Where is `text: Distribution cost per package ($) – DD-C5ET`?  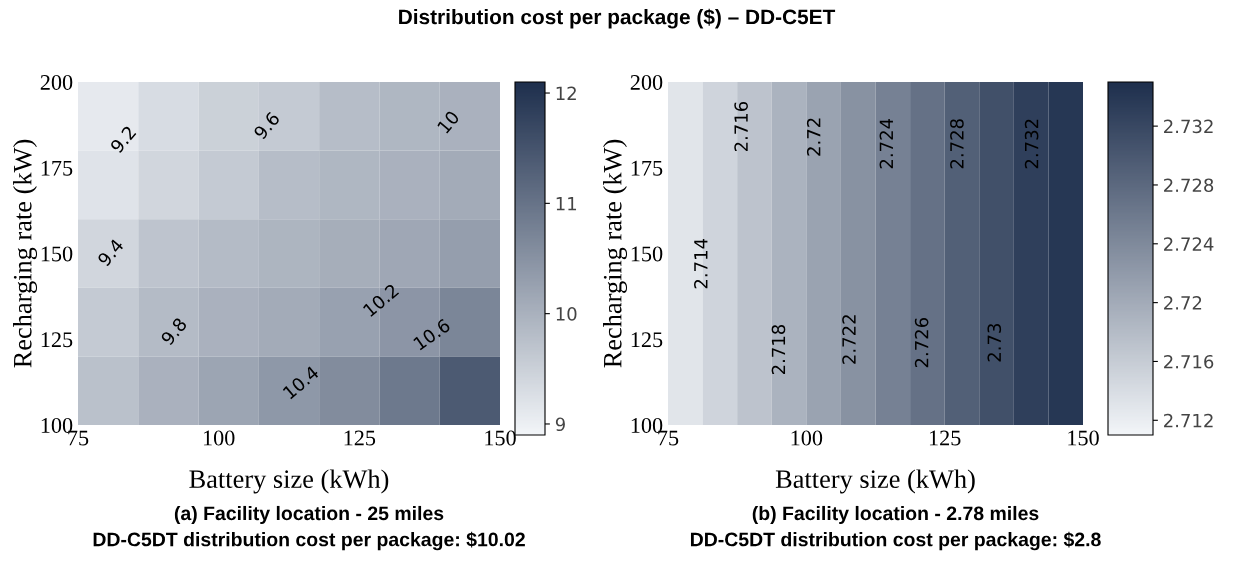
text: Distribution cost per package ($) – DD-C5ET is located at coordinates (617, 18).